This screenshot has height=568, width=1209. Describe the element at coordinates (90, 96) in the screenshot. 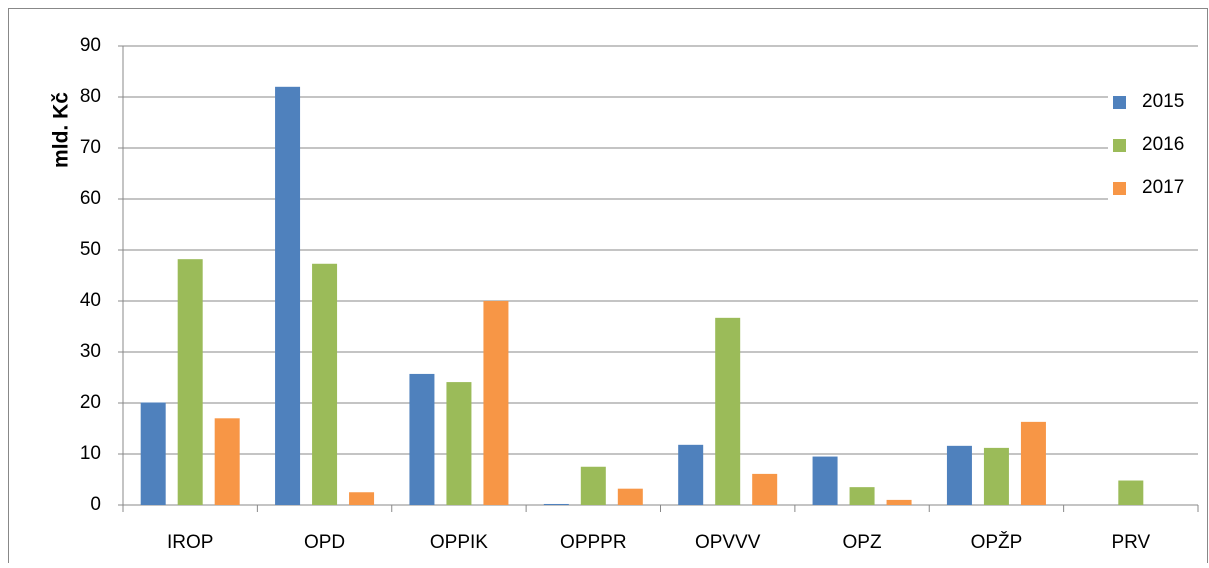

I see `y-tick-label: 80` at that location.